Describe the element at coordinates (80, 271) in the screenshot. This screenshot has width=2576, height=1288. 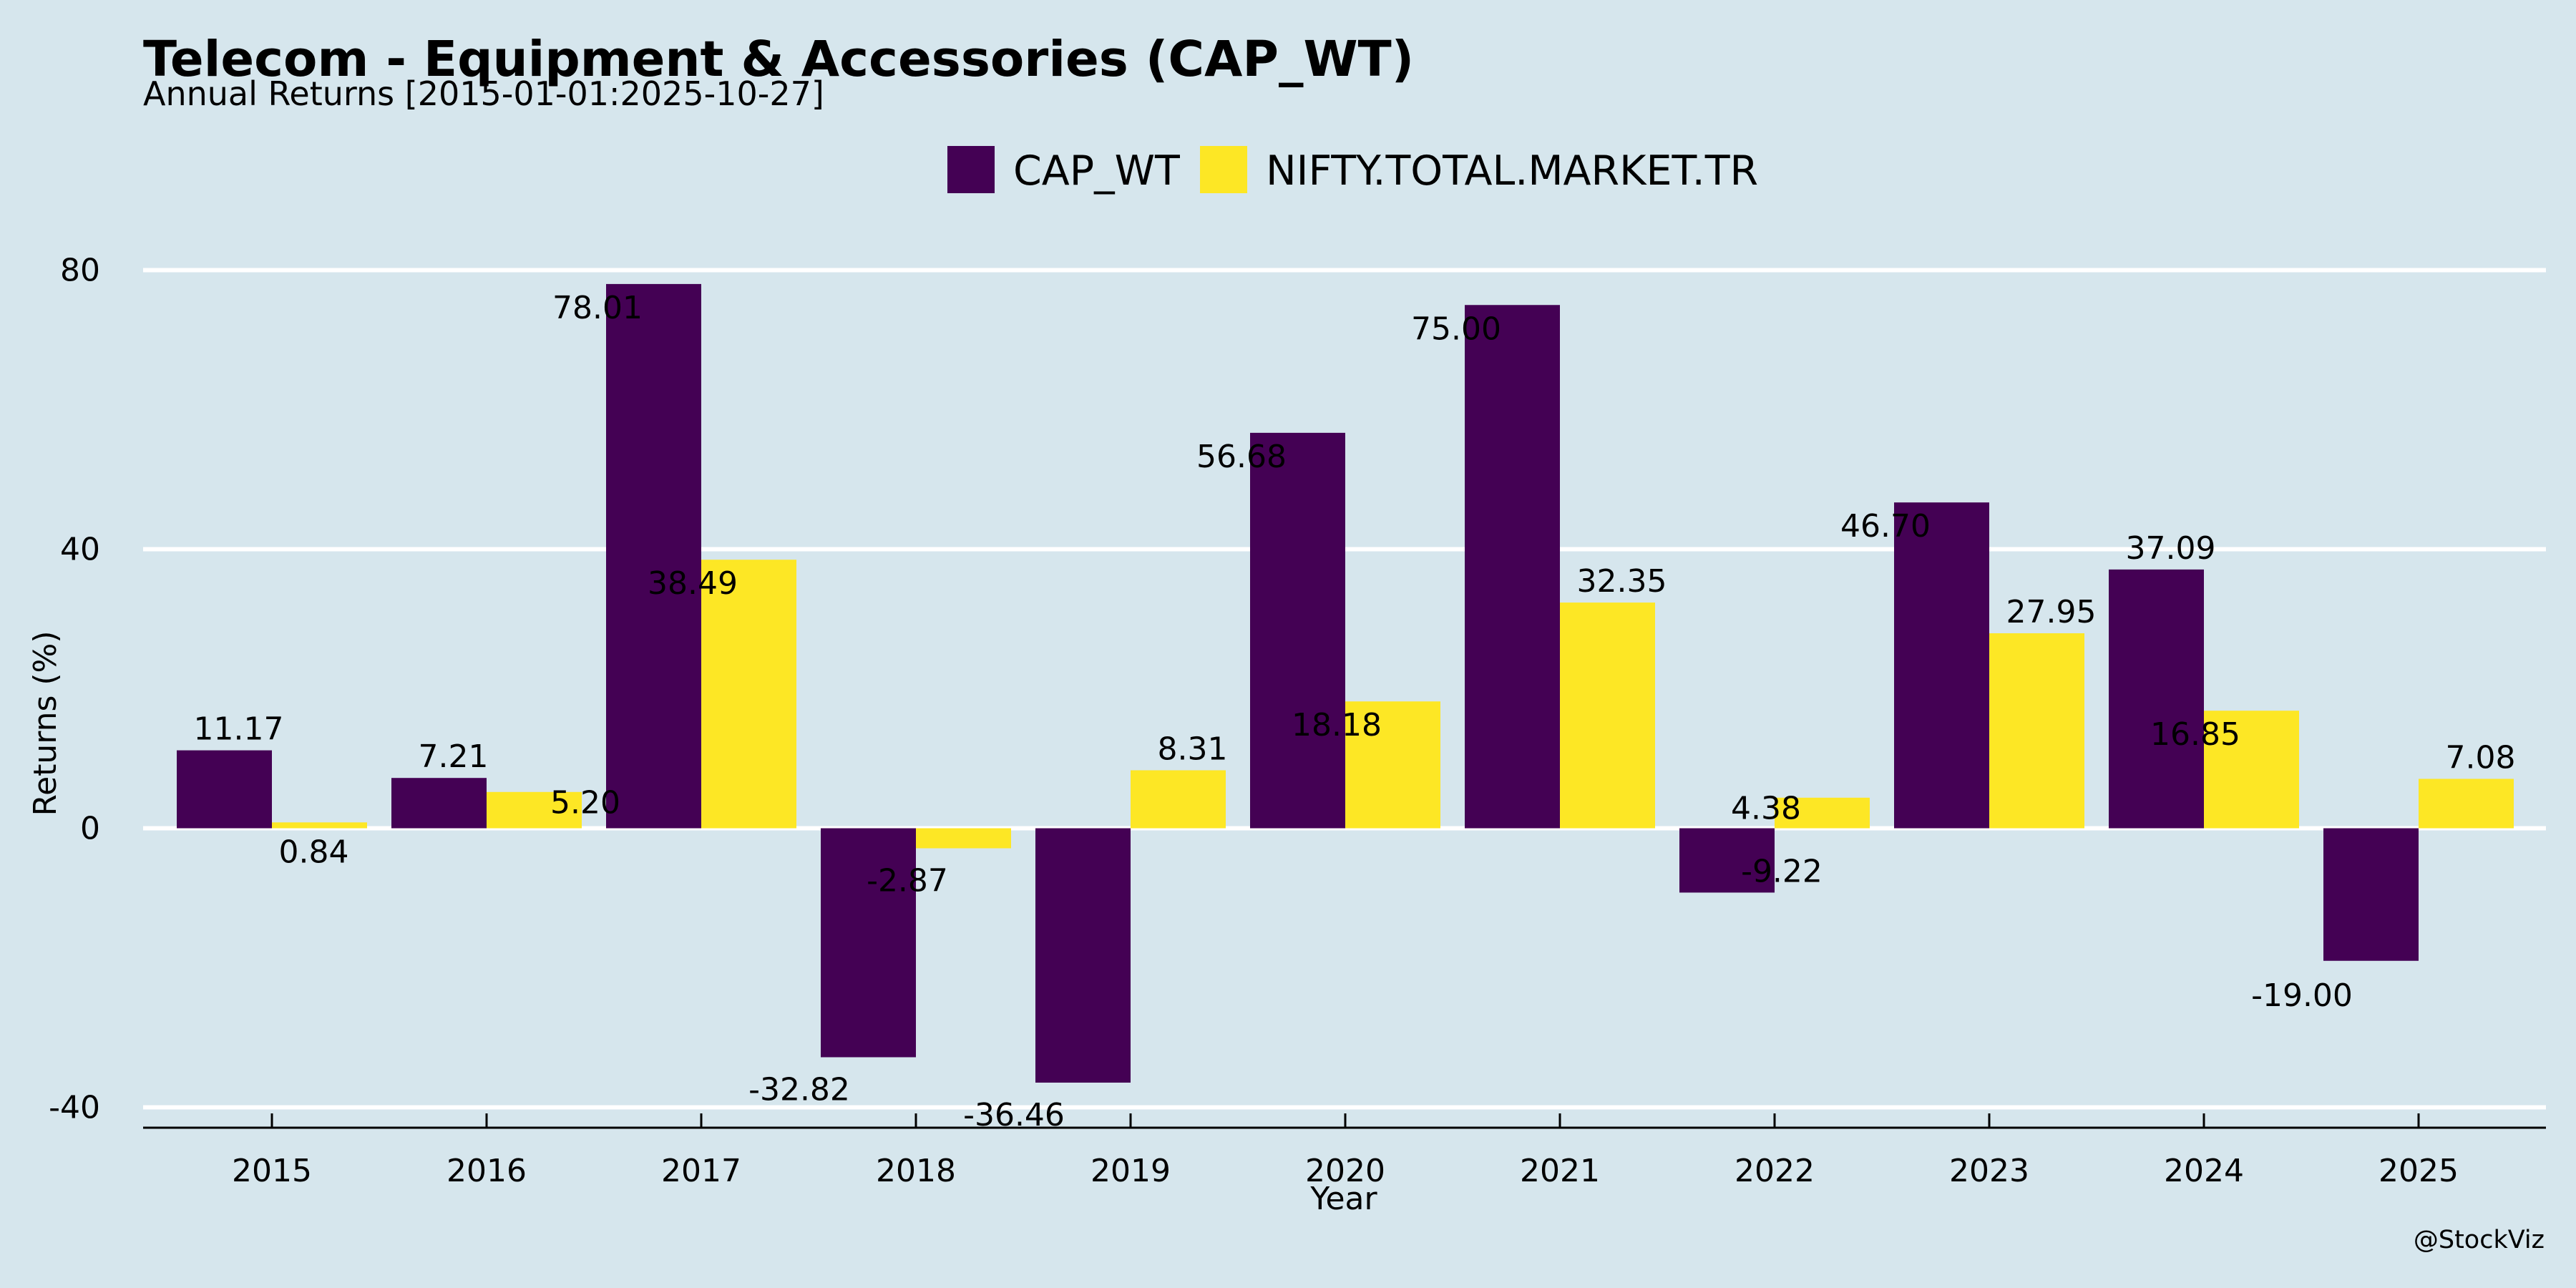
I see `y-tick-label: 80` at that location.